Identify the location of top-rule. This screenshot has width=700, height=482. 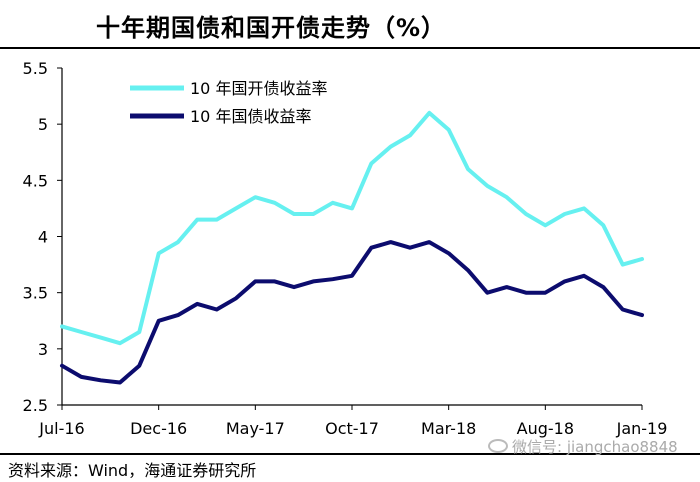
(350, 48).